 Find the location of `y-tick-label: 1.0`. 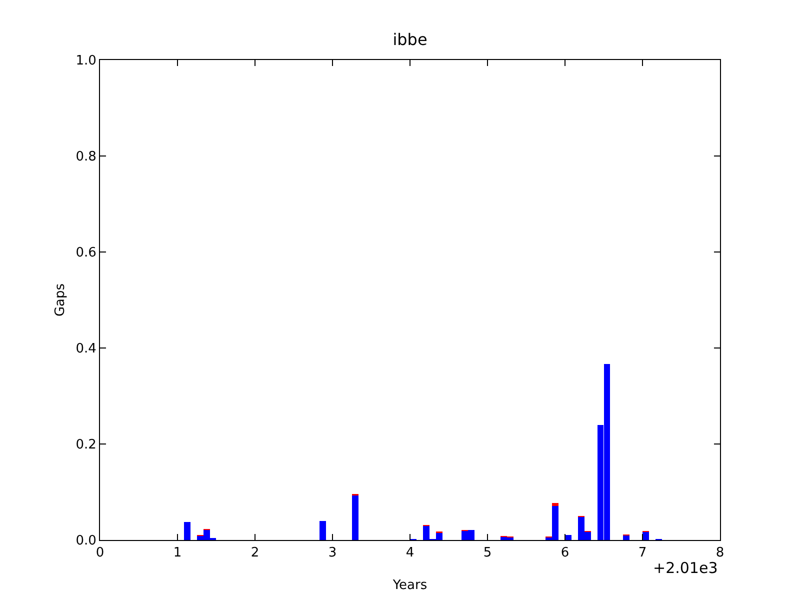

y-tick-label: 1.0 is located at coordinates (86, 61).